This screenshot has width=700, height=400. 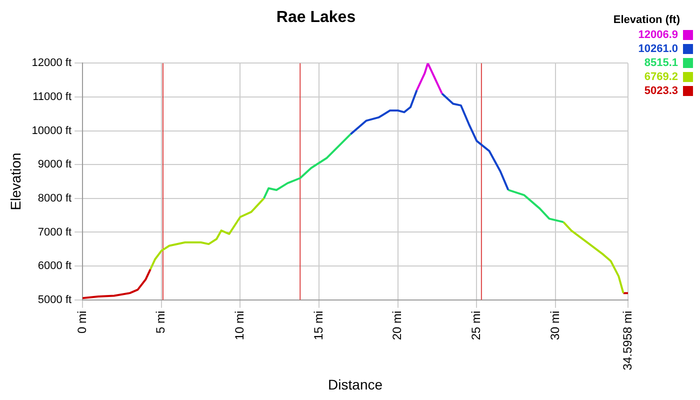 I want to click on x-axis-title: Distance, so click(x=355, y=384).